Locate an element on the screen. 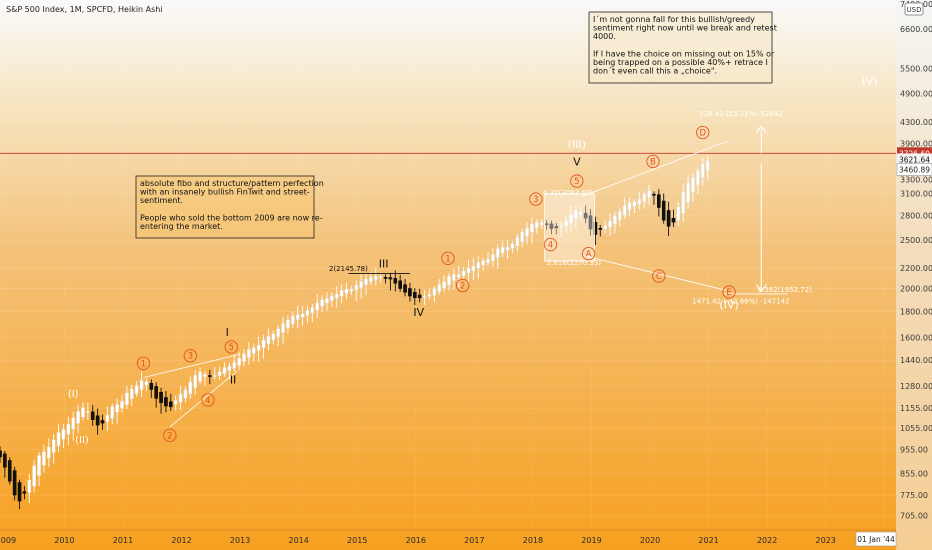  comment-note-box is located at coordinates (680, 47).